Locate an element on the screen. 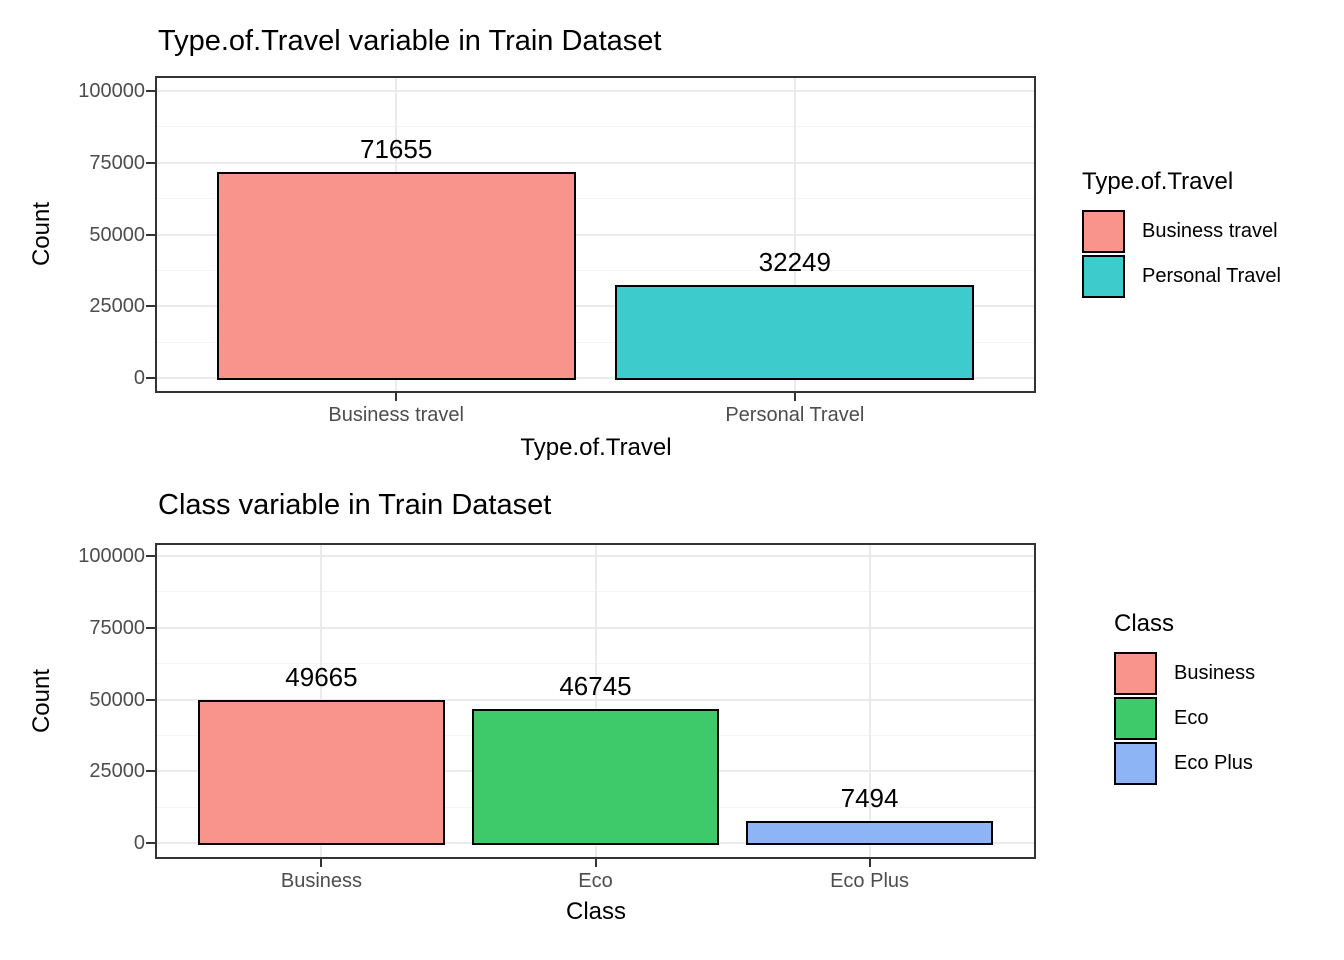 The image size is (1344, 960). bar-value-label: 32249 is located at coordinates (794, 262).